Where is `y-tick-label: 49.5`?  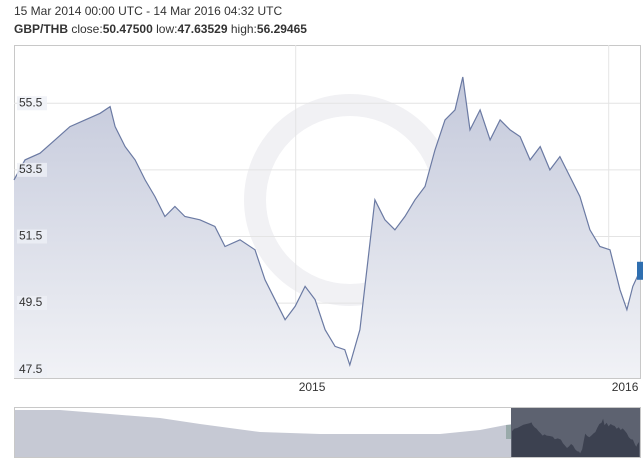
y-tick-label: 49.5 is located at coordinates (31, 302).